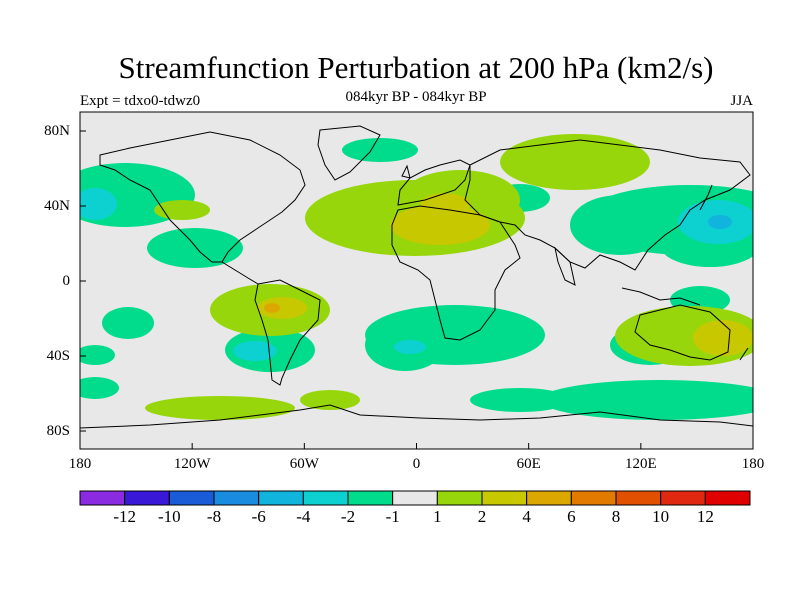  Describe the element at coordinates (437, 516) in the screenshot. I see `colorbar-label: 1` at that location.